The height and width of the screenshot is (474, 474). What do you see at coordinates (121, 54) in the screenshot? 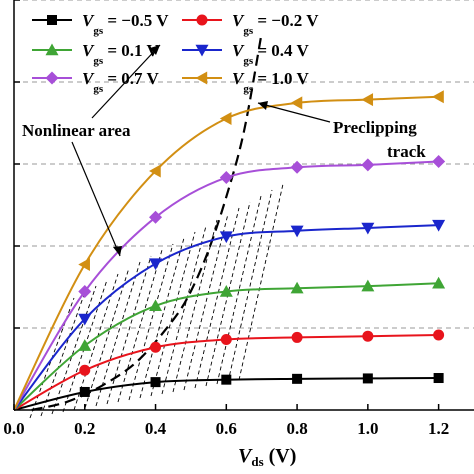
I see `legend-label-2: Vgs = 0.1 V` at bounding box center [121, 54].